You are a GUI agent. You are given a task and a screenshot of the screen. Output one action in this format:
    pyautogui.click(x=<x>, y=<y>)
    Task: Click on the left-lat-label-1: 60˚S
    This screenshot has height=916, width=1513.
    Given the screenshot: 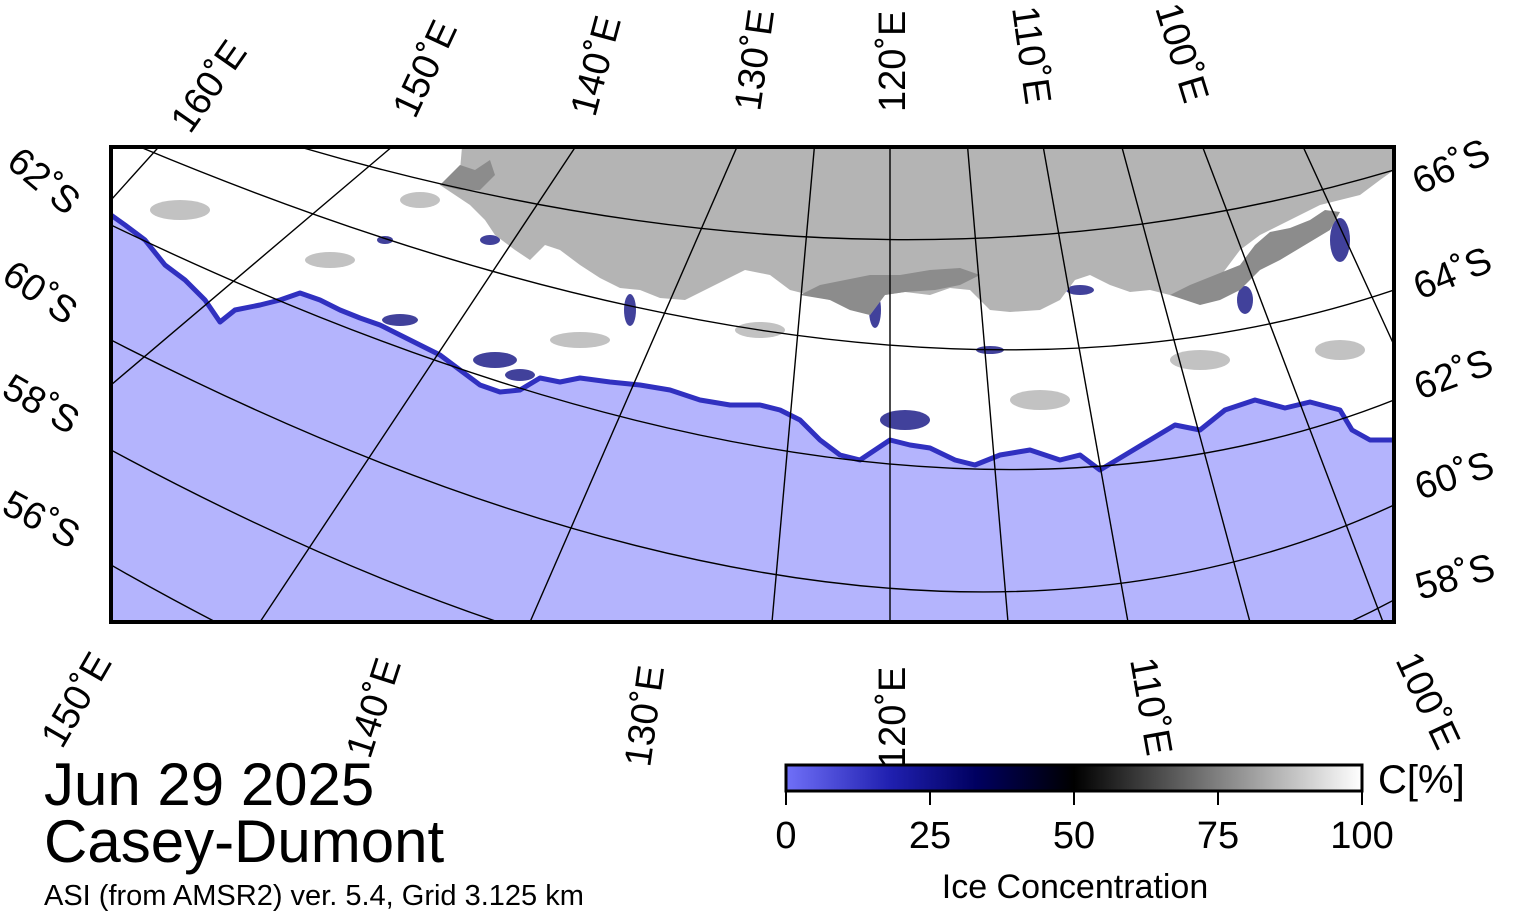 What is the action you would take?
    pyautogui.click(x=42, y=293)
    